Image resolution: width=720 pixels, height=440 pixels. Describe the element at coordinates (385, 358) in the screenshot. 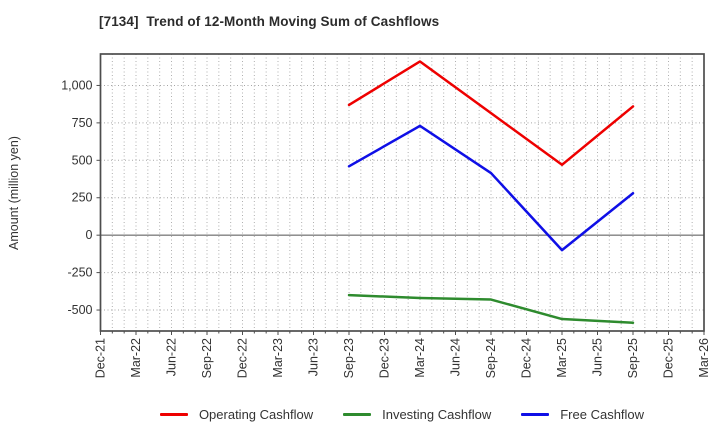

I see `x-tick-label: Dec-23` at that location.